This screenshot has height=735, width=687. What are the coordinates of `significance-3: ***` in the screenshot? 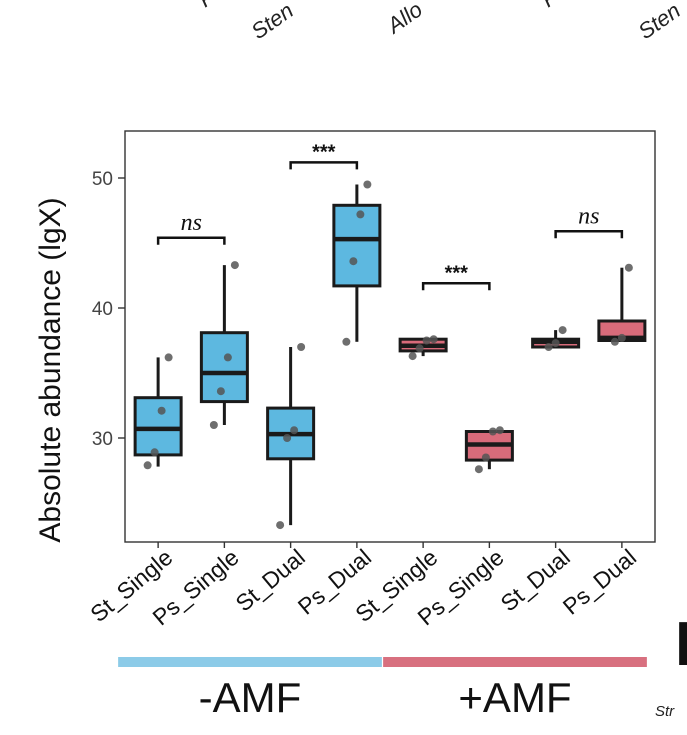 It's located at (456, 276).